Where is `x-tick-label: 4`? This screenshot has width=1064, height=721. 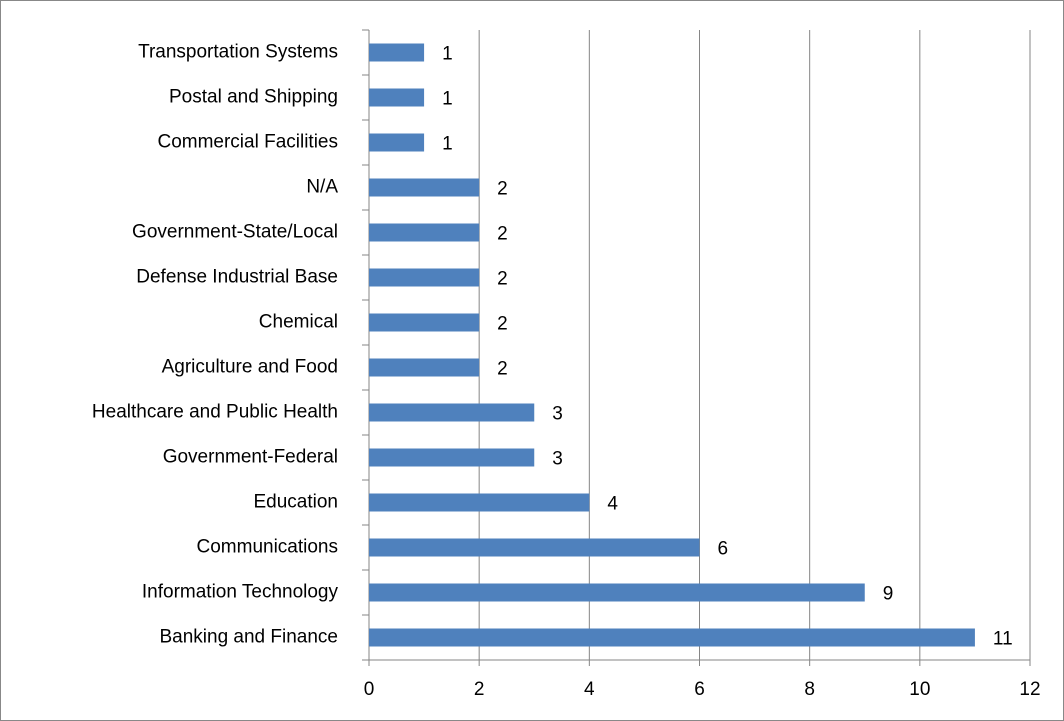
x-tick-label: 4 is located at coordinates (589, 689).